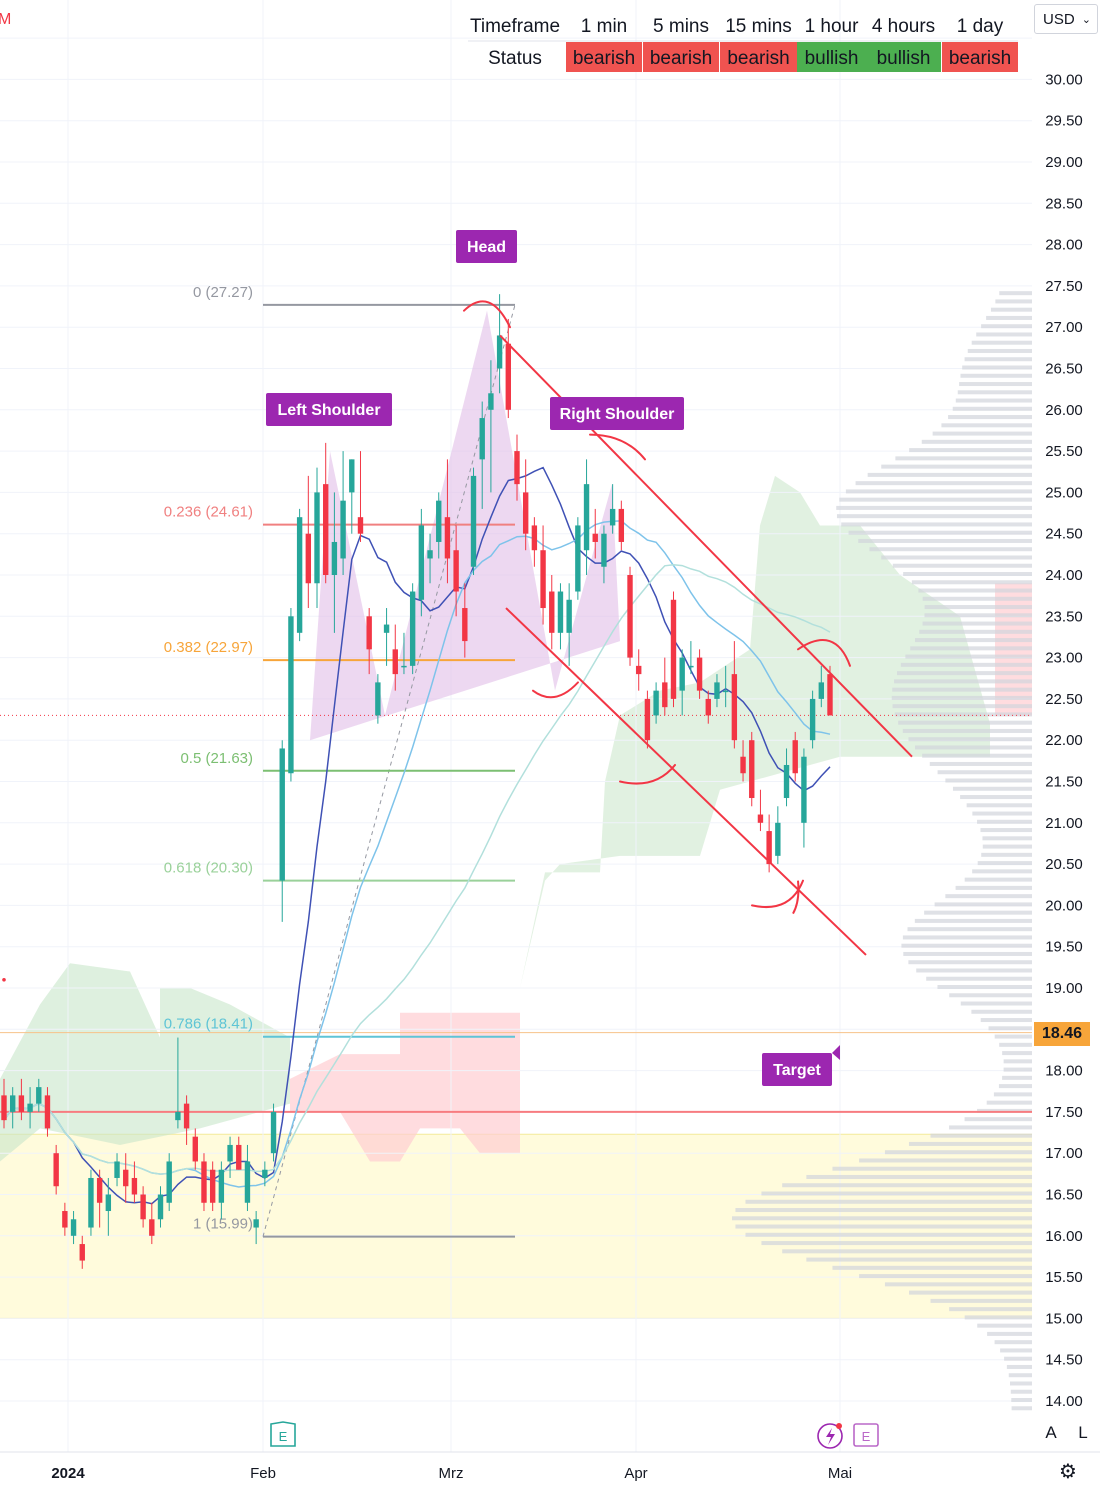 The image size is (1100, 1494). I want to click on price-tick-20: 24.00, so click(1064, 575).